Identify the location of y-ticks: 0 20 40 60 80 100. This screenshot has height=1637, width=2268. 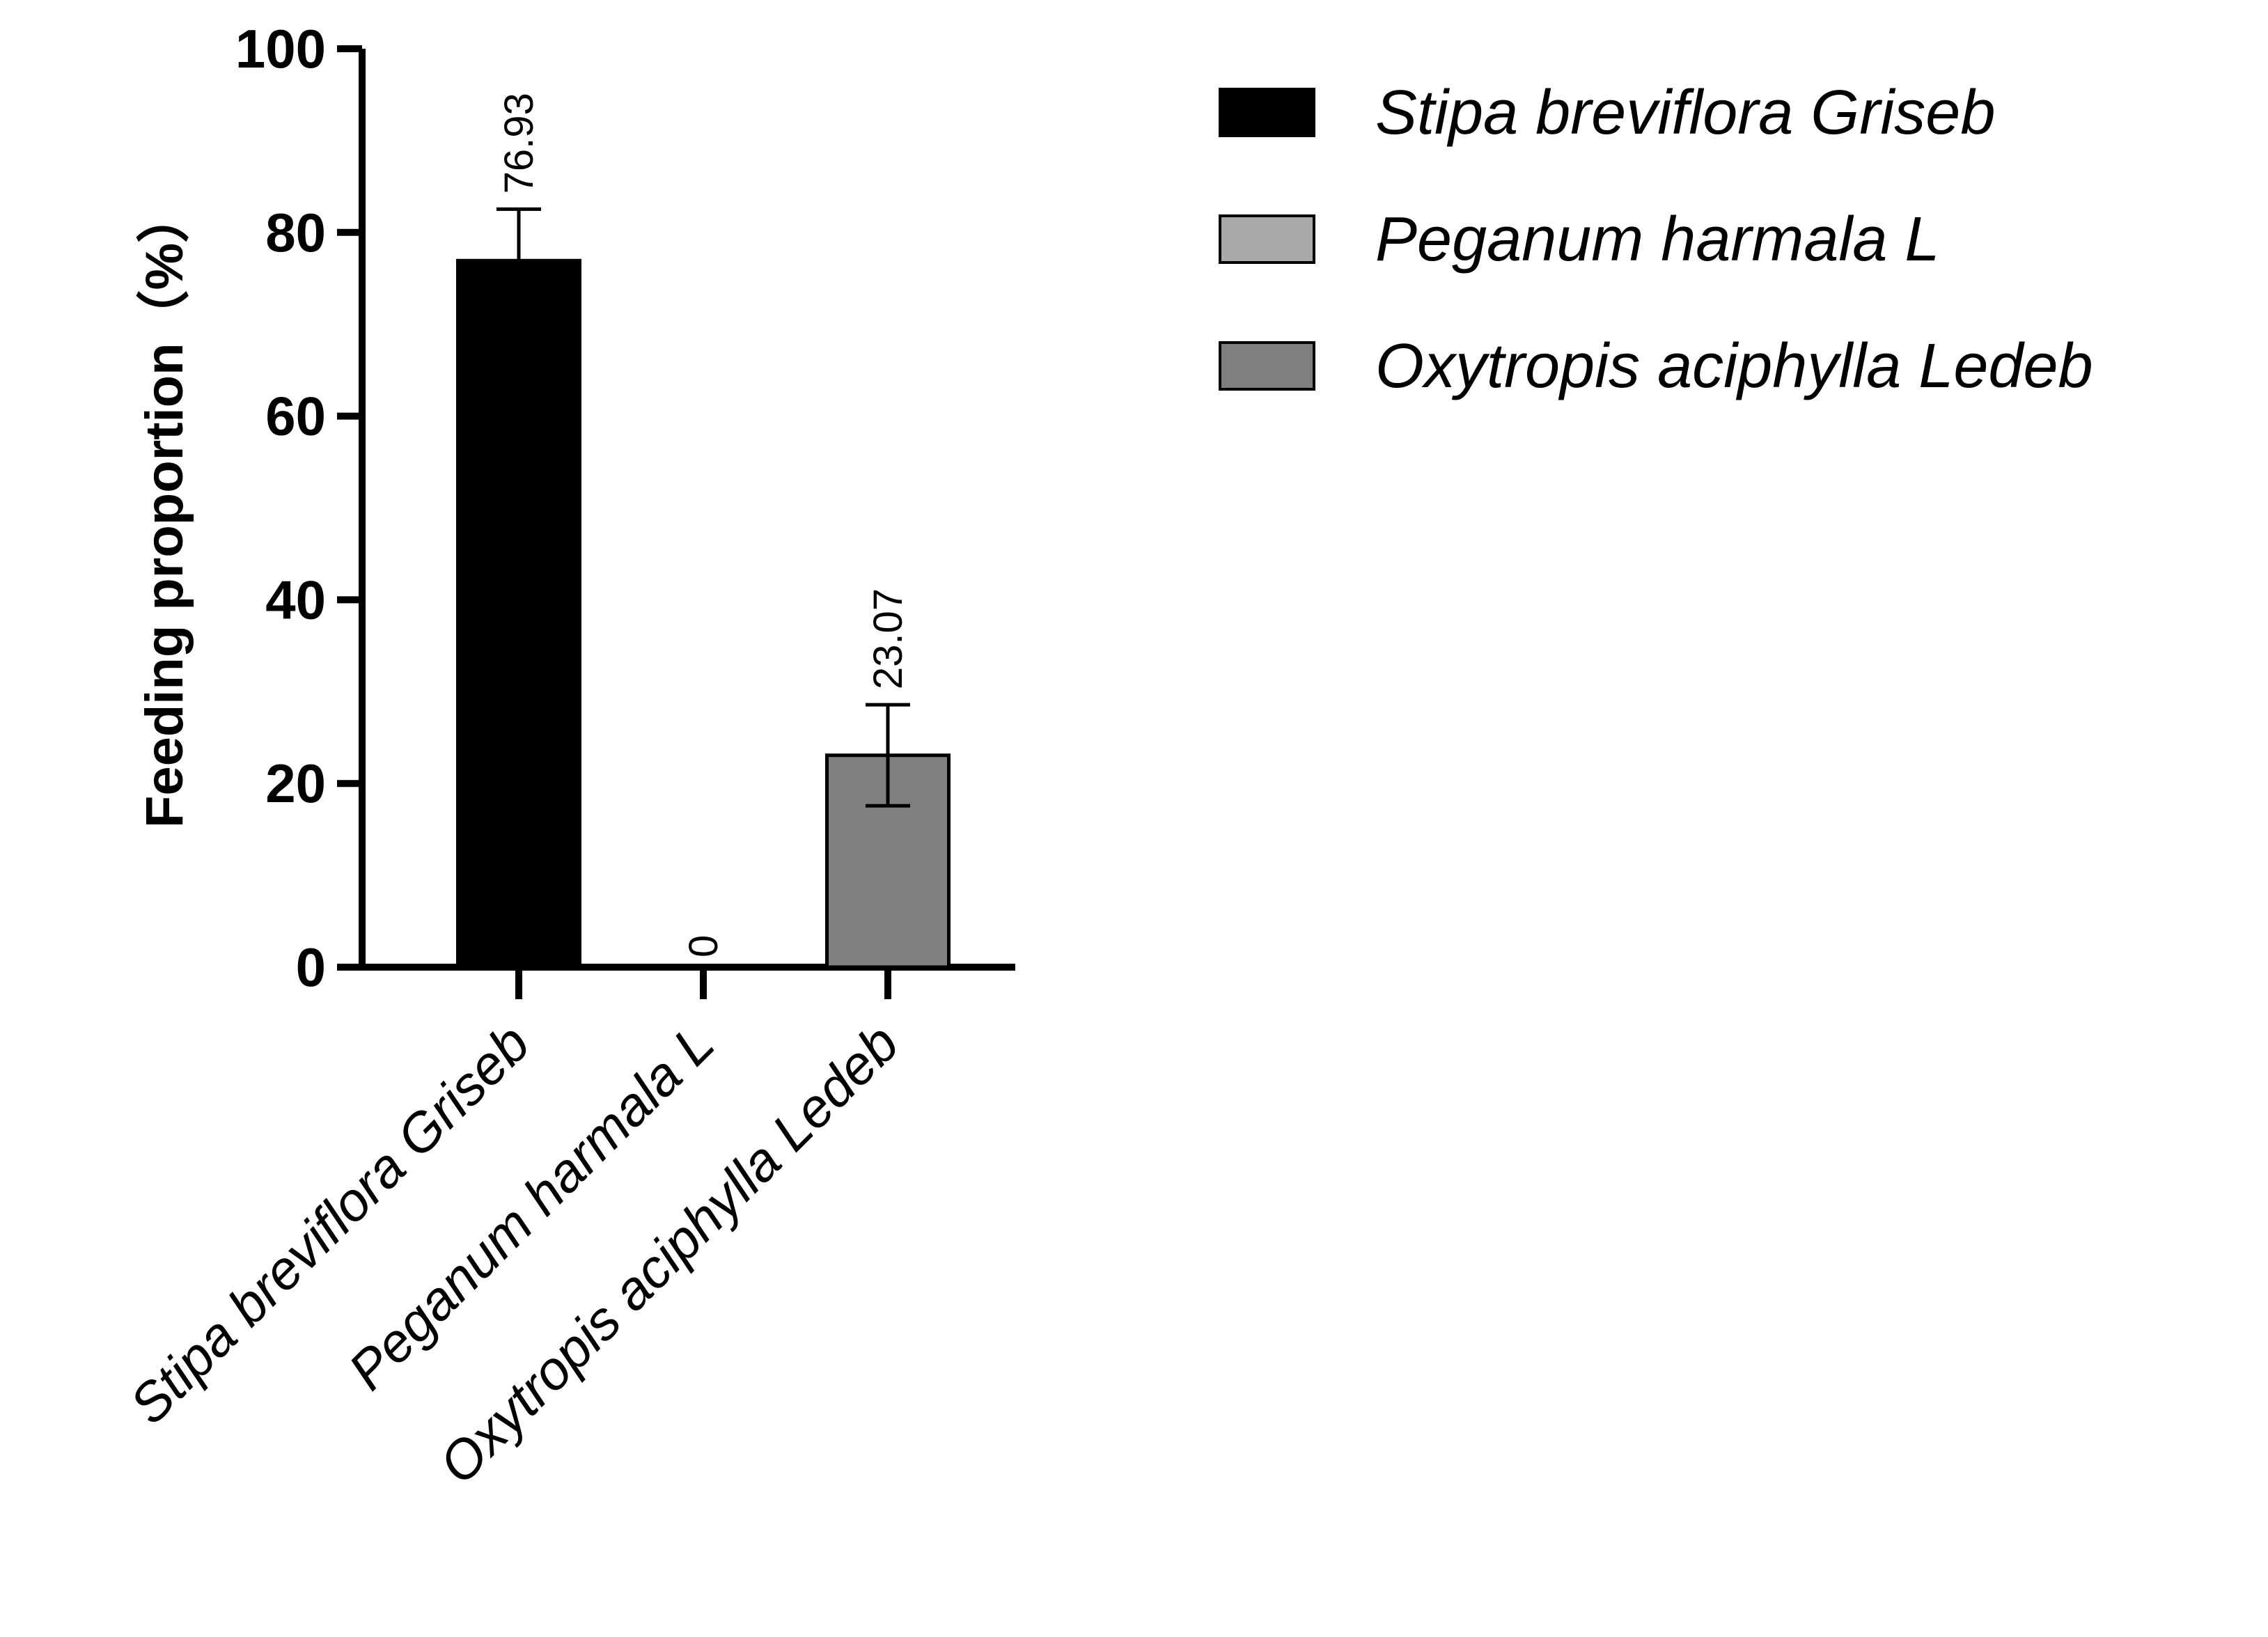
(298, 508).